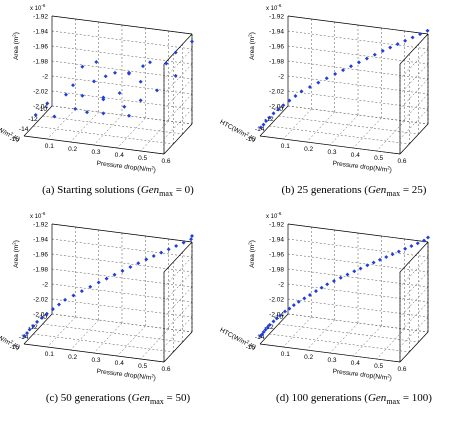 This screenshot has height=421, width=474. I want to click on data-series, so click(113, 79).